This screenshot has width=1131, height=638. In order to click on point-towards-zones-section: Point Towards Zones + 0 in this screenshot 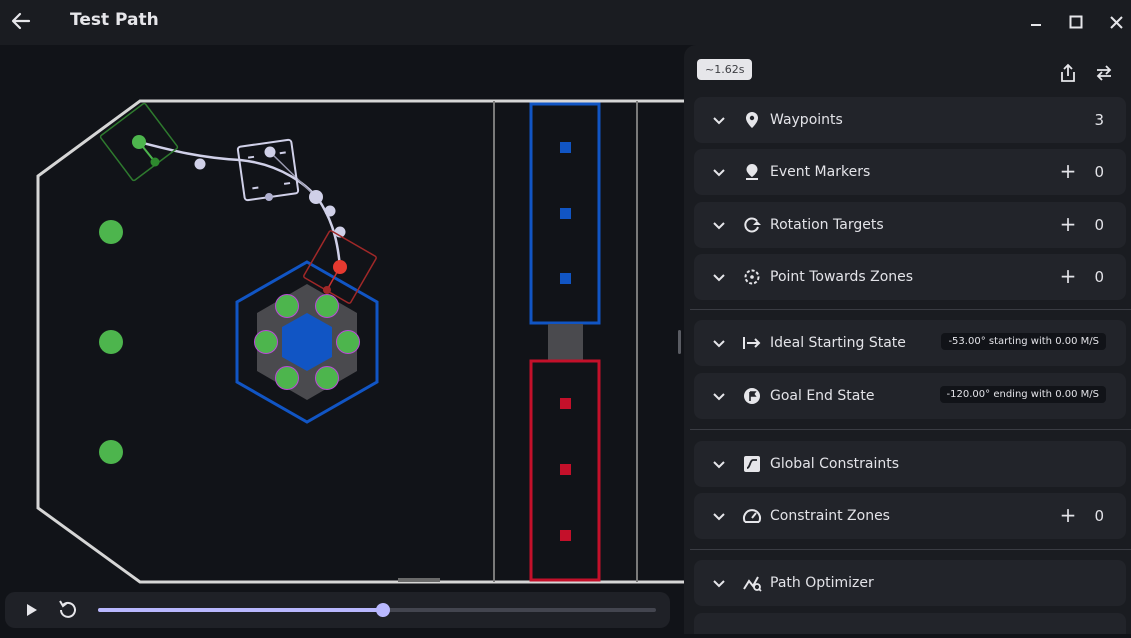, I will do `click(910, 277)`.